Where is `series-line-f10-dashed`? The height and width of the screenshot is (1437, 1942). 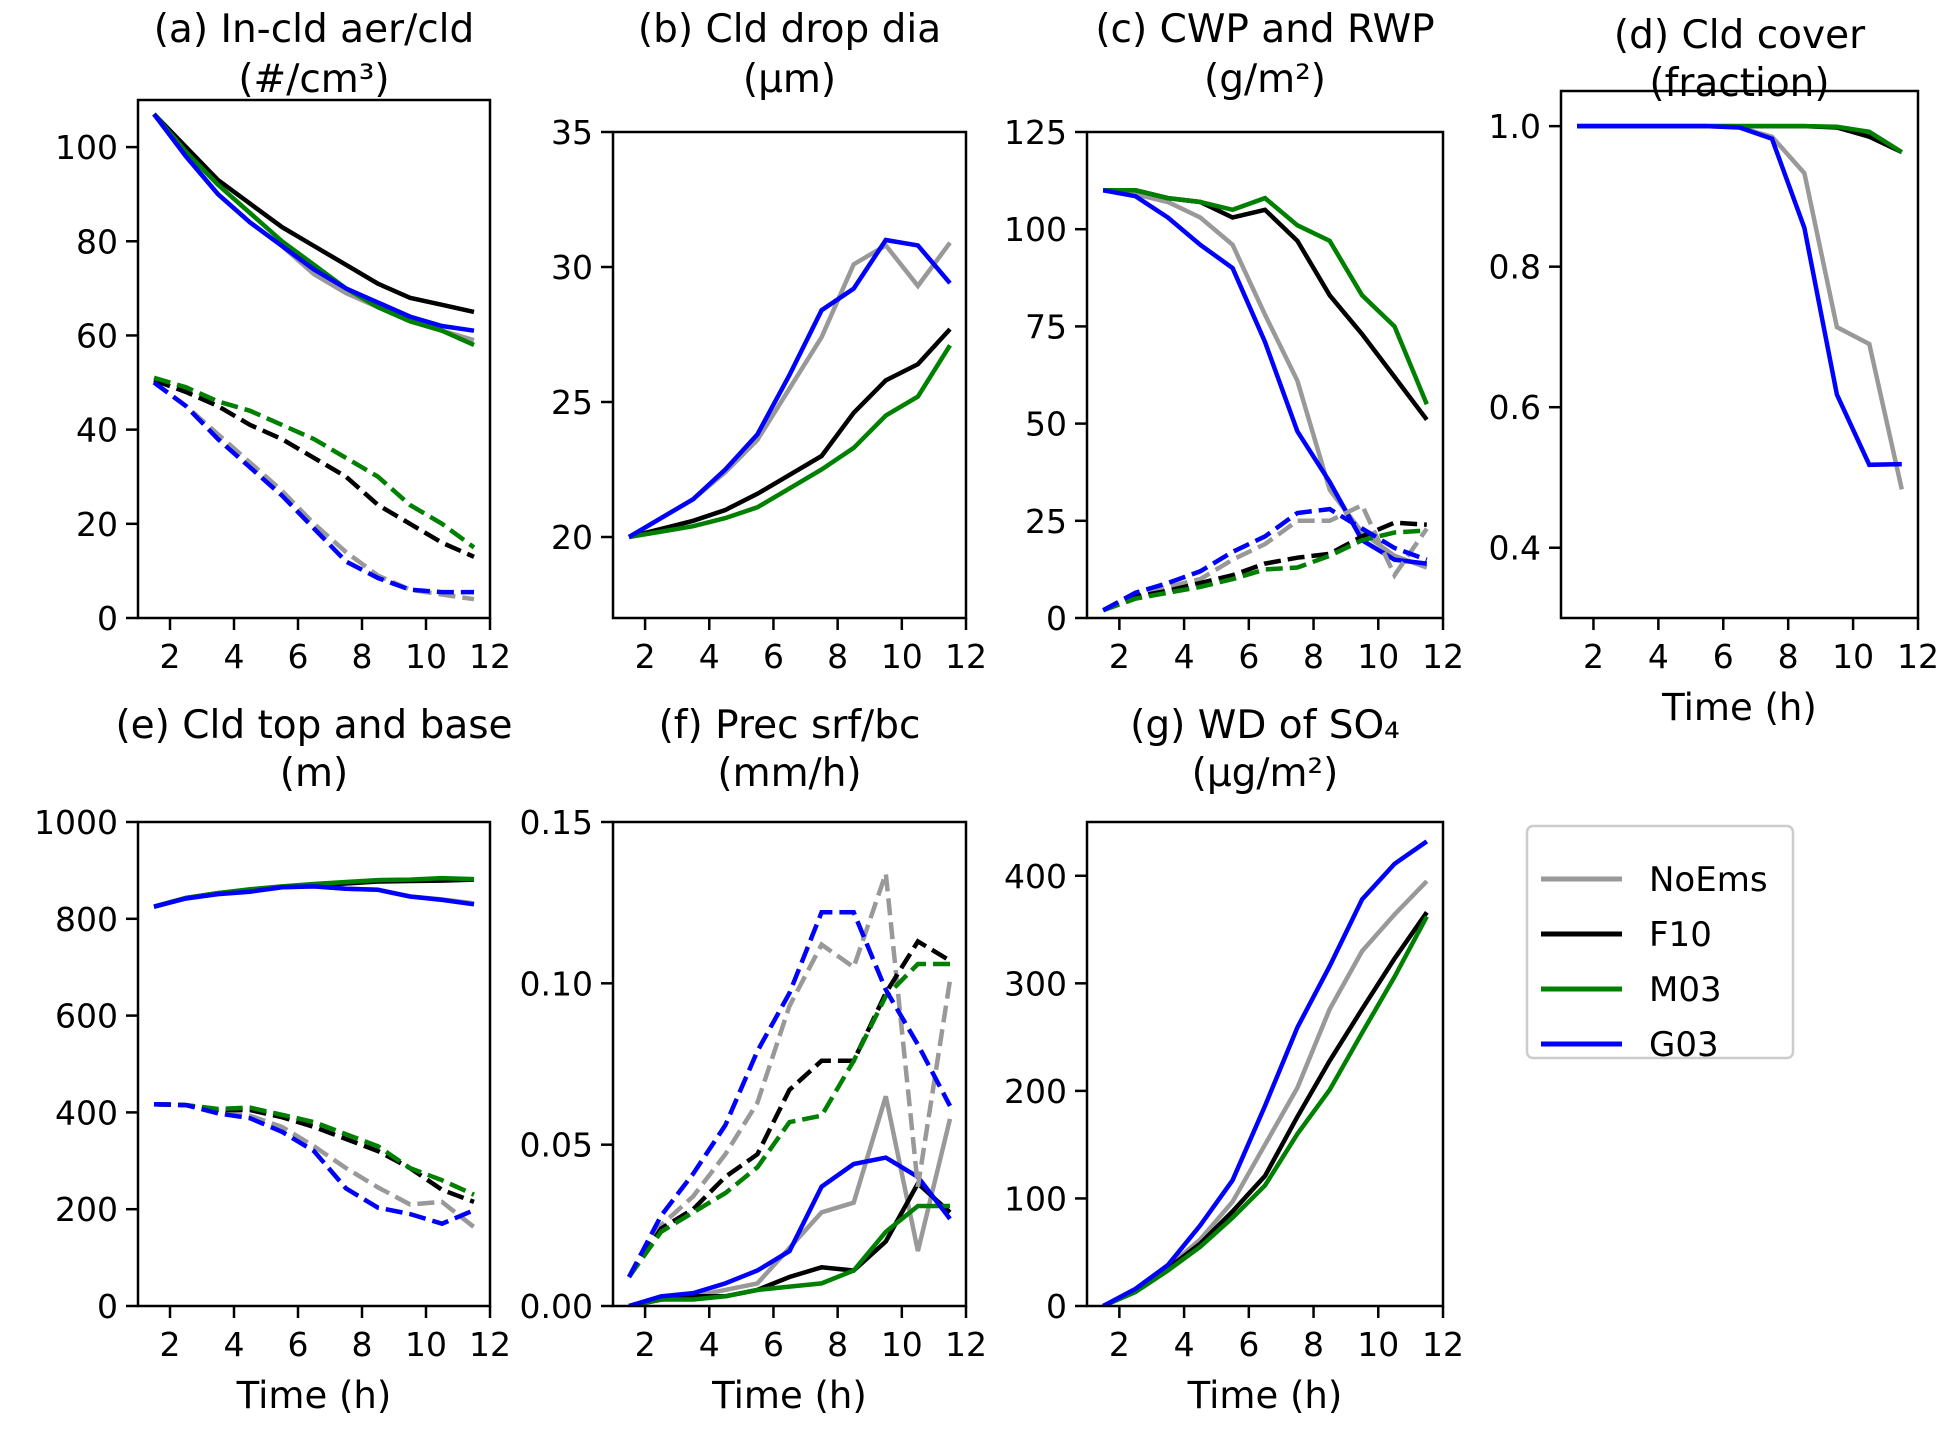
series-line-f10-dashed is located at coordinates (314, 468).